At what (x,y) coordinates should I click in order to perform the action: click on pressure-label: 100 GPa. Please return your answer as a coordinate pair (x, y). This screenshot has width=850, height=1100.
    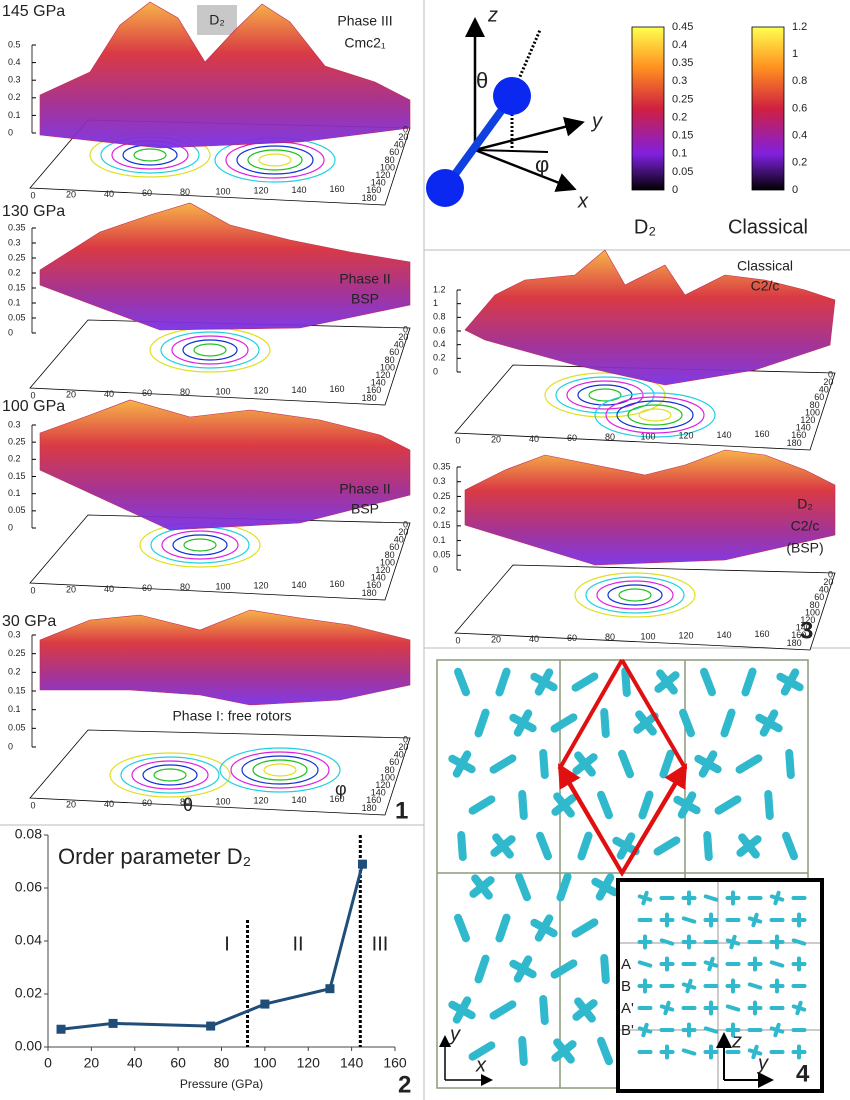
    Looking at the image, I should click on (33, 406).